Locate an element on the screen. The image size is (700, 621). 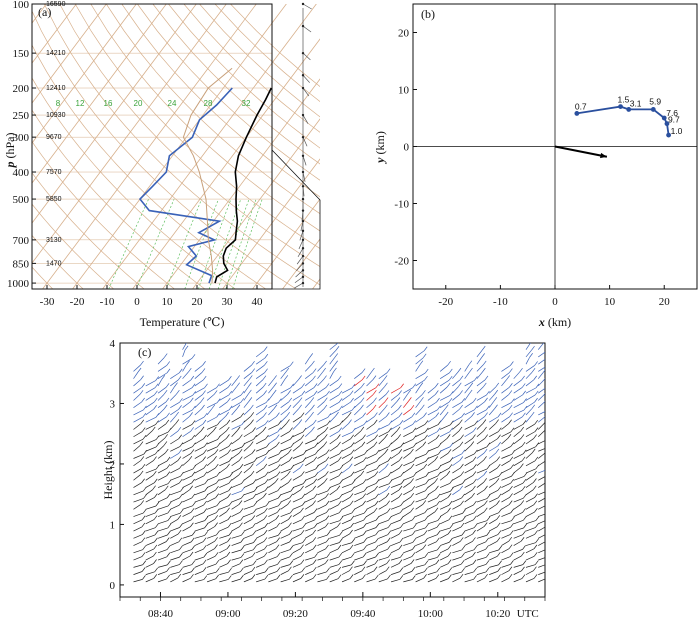
skewt-y-tick-label: 200 is located at coordinates (21, 89).